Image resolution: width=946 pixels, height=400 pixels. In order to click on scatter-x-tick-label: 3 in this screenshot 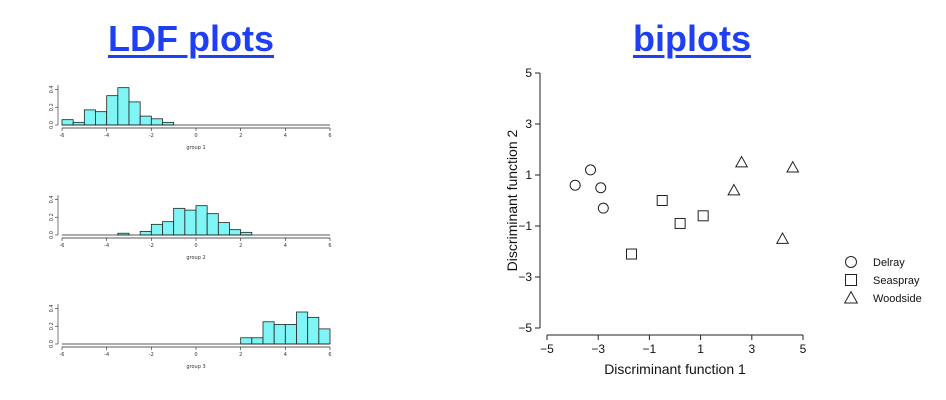, I will do `click(751, 349)`.